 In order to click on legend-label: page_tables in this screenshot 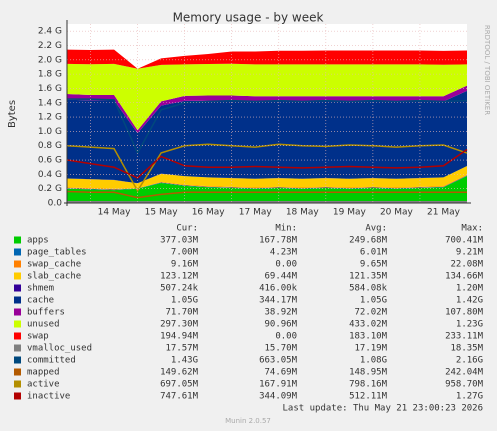, I will do `click(57, 253)`.